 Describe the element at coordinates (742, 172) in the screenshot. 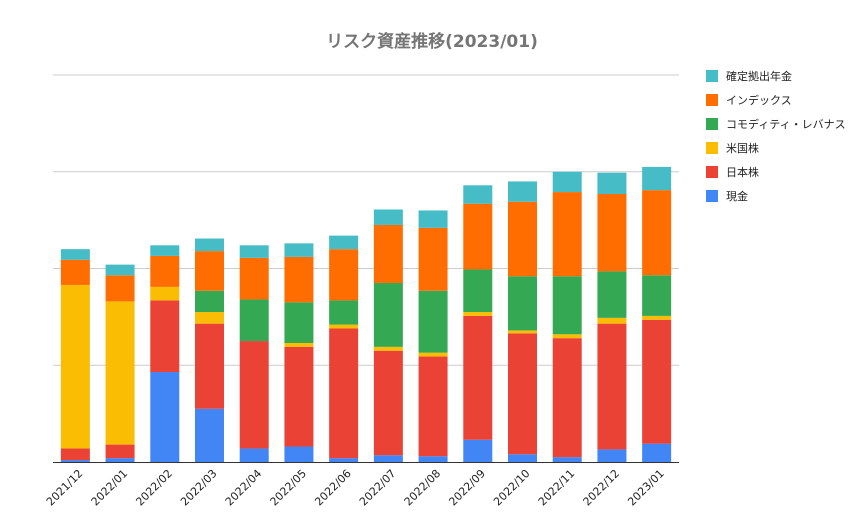

I see `legend-label: 日本株` at that location.